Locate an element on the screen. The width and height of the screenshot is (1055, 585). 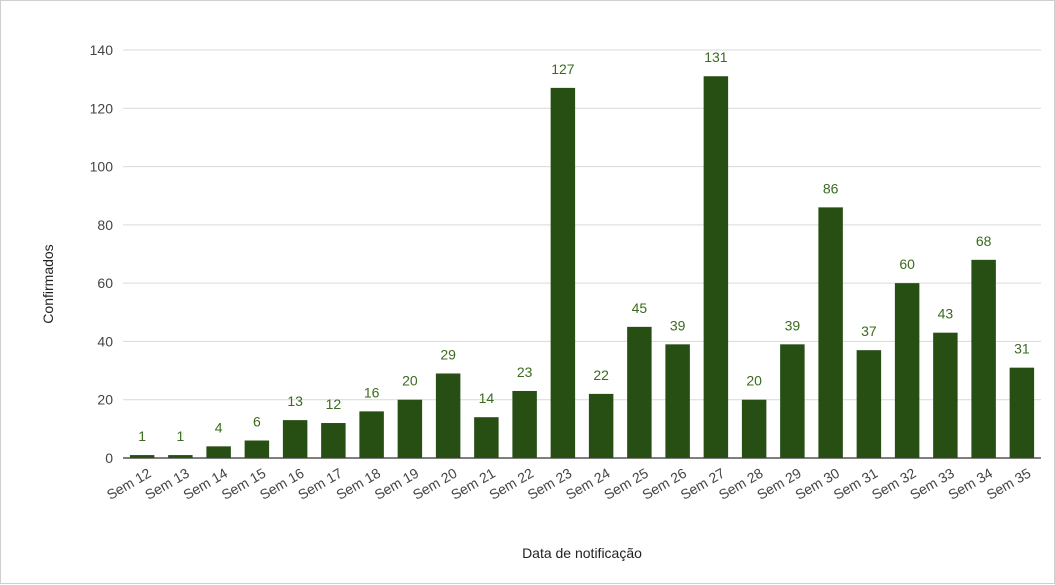
data-label: 37 is located at coordinates (869, 331).